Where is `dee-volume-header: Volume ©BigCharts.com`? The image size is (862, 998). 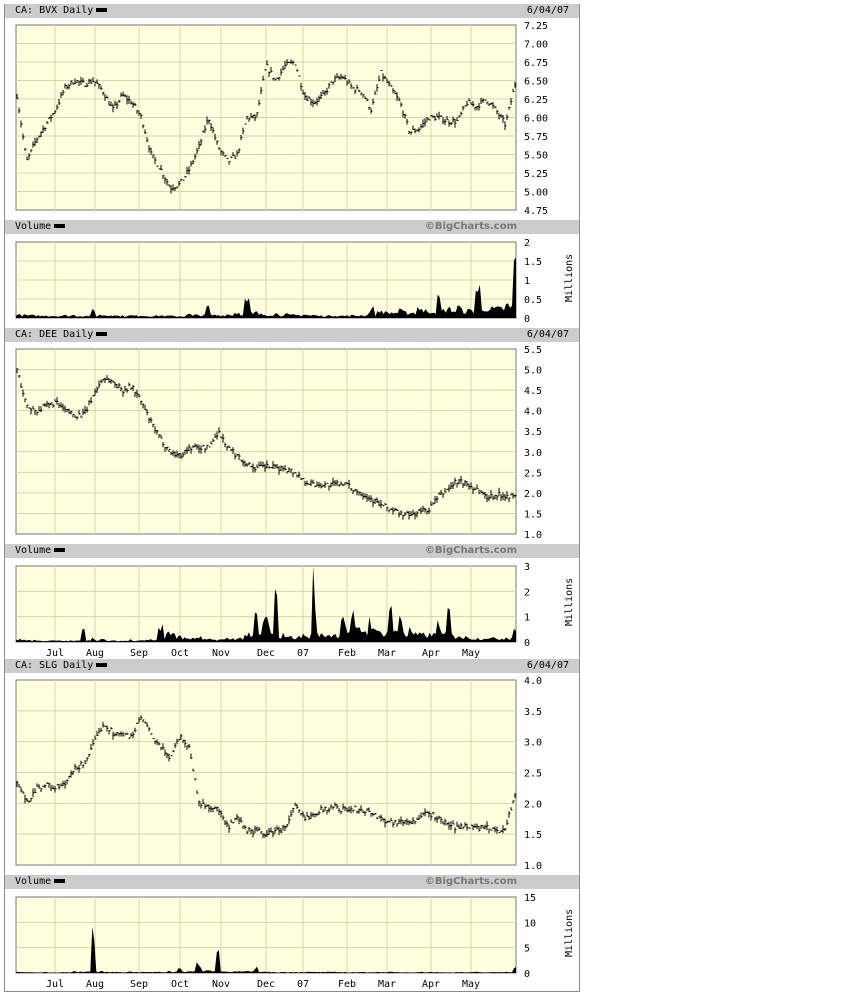 dee-volume-header: Volume ©BigCharts.com is located at coordinates (292, 551).